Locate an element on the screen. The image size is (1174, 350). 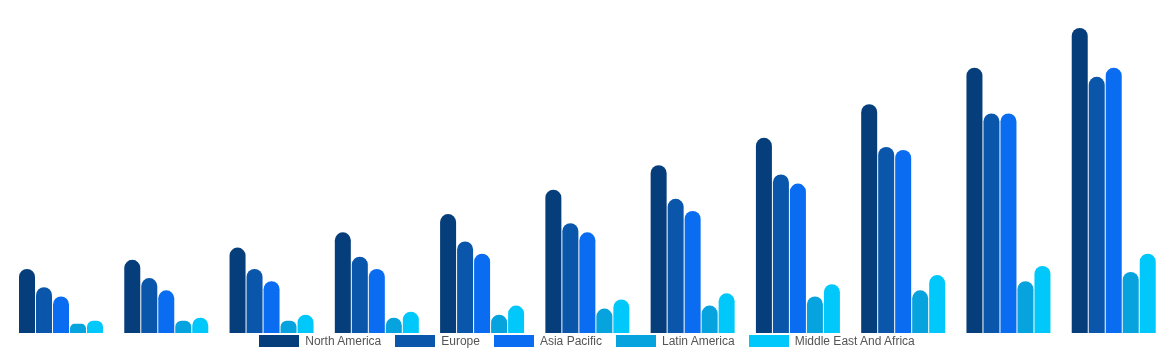
legend-label: North America is located at coordinates (343, 341).